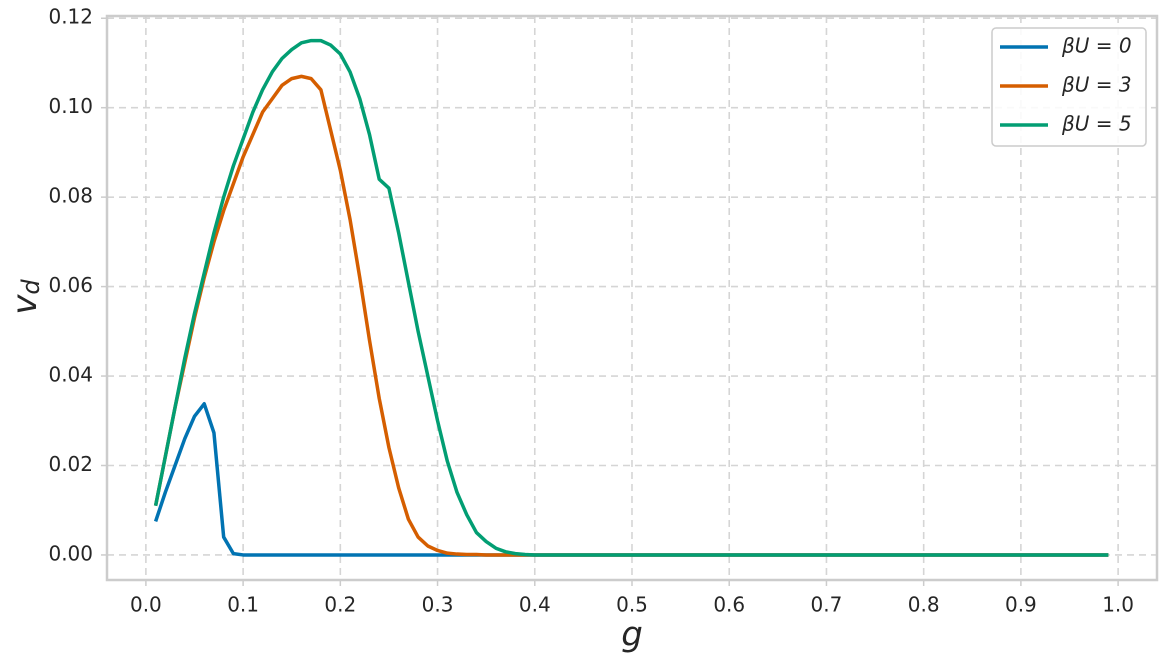 The height and width of the screenshot is (665, 1166). I want to click on y-tick-label: 0.08, so click(70, 196).